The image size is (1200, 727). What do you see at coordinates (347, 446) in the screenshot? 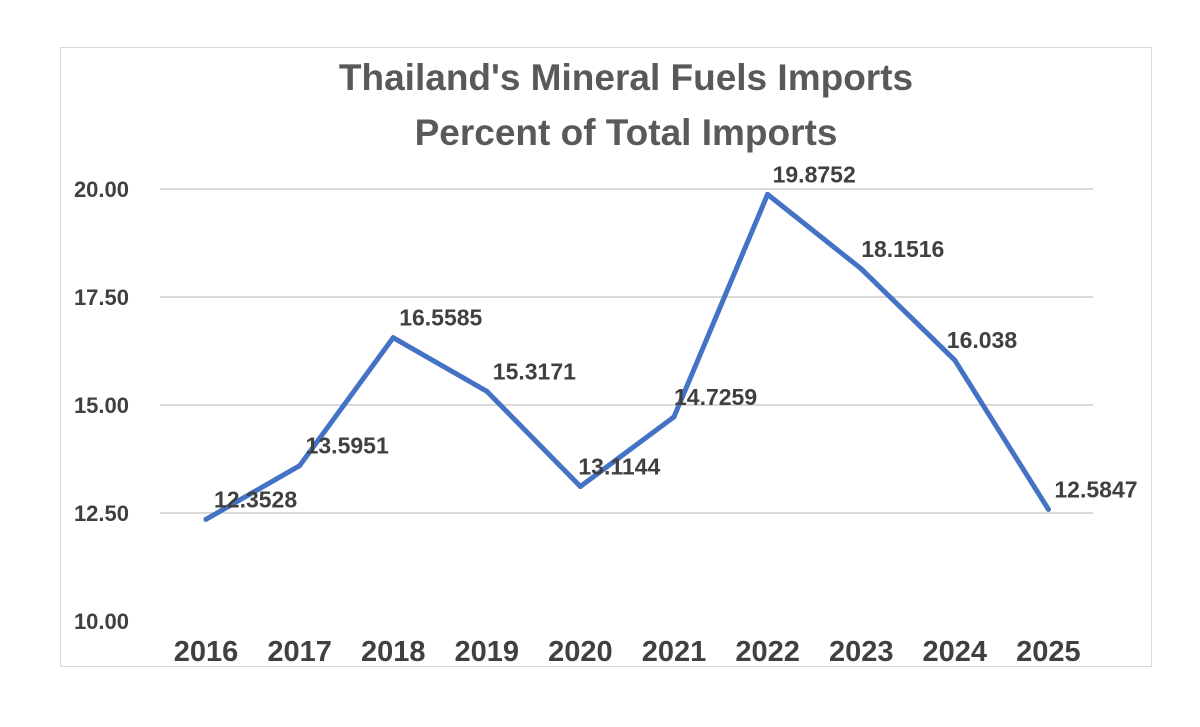
I see `data-label: 13.5951` at bounding box center [347, 446].